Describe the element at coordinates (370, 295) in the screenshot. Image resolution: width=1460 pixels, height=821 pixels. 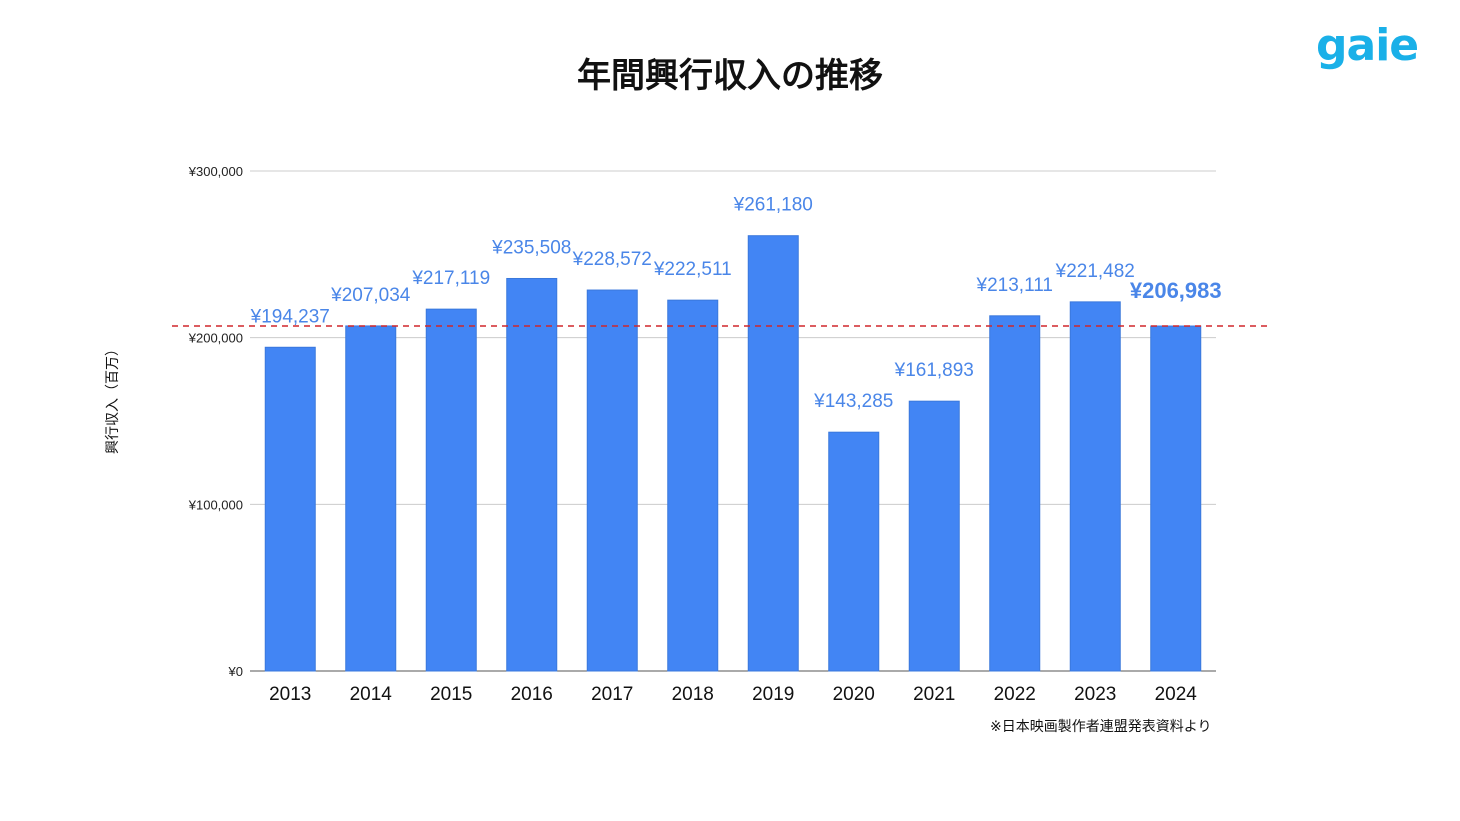
I see `data-label-2014: ¥207,034` at that location.